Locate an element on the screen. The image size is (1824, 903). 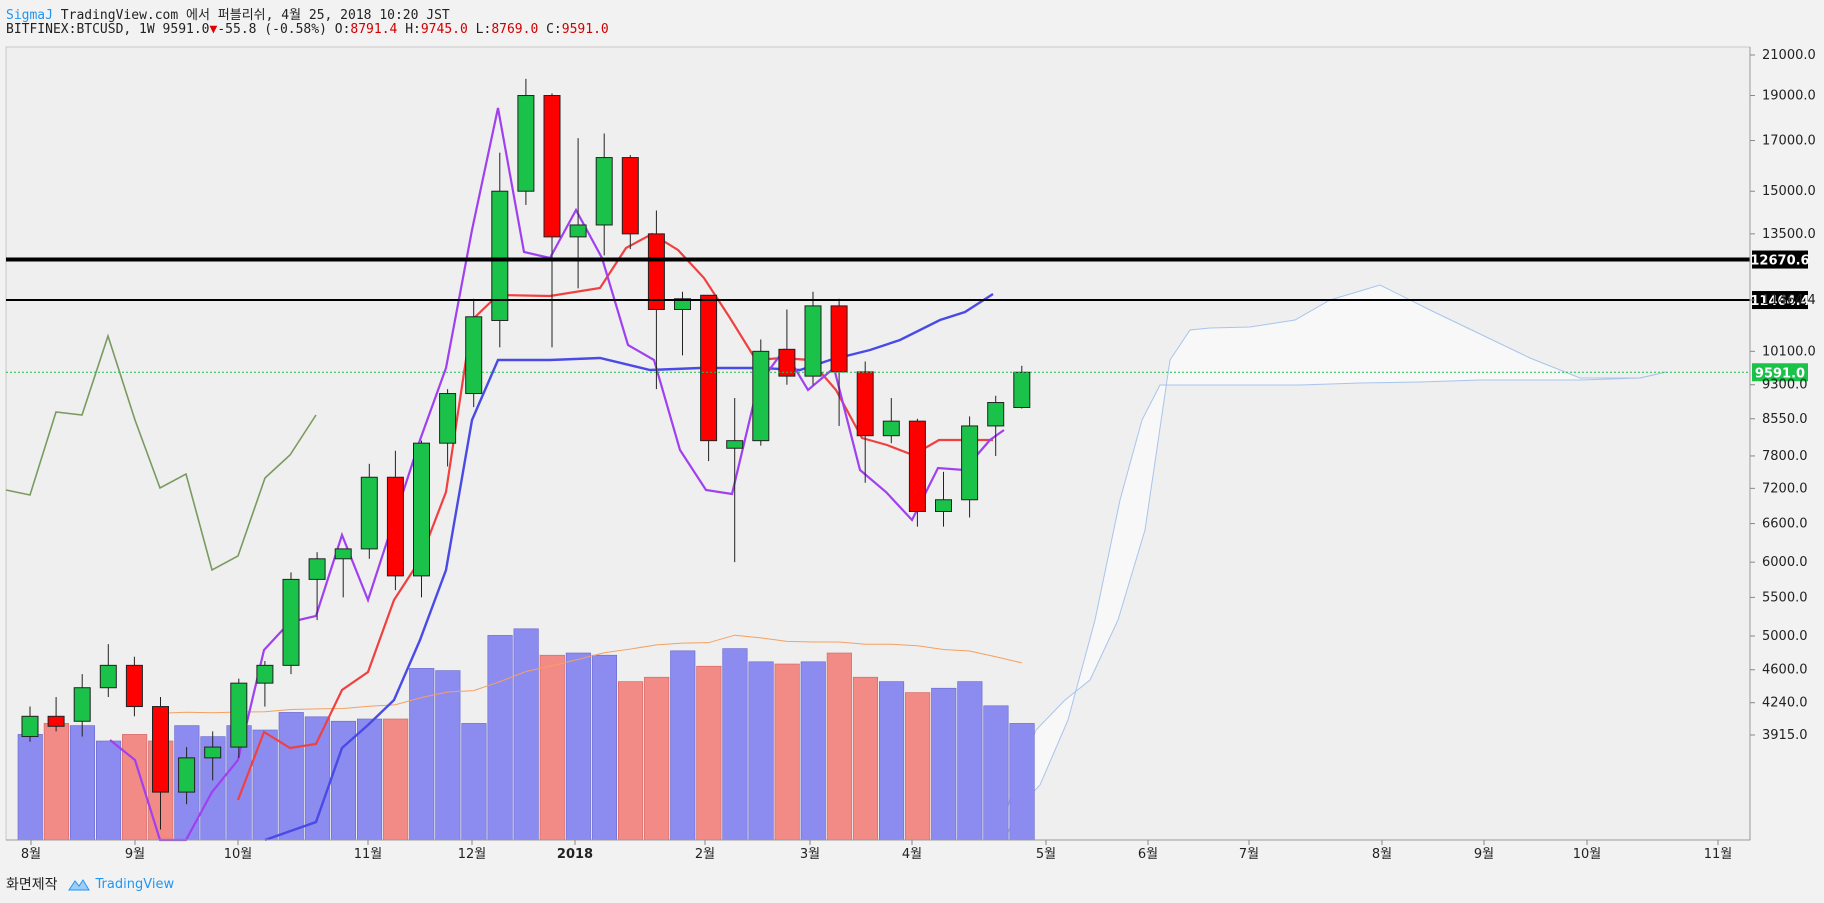
price-tick-17: 3915.0 is located at coordinates (1785, 735).